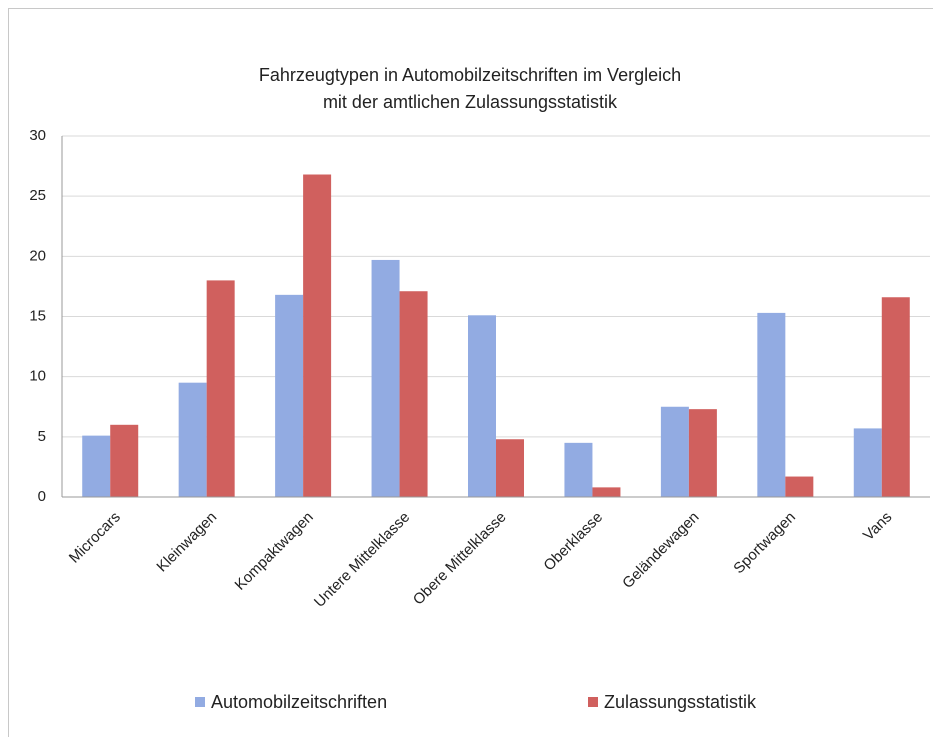 This screenshot has width=933, height=737. I want to click on legend-label: Zulassungsstatistik, so click(680, 702).